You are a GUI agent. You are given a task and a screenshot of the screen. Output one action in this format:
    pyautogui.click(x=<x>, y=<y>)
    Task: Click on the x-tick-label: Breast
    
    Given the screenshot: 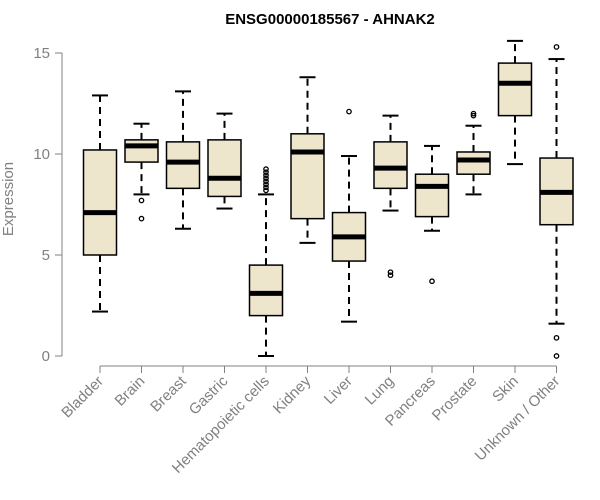 What is the action you would take?
    pyautogui.click(x=168, y=393)
    